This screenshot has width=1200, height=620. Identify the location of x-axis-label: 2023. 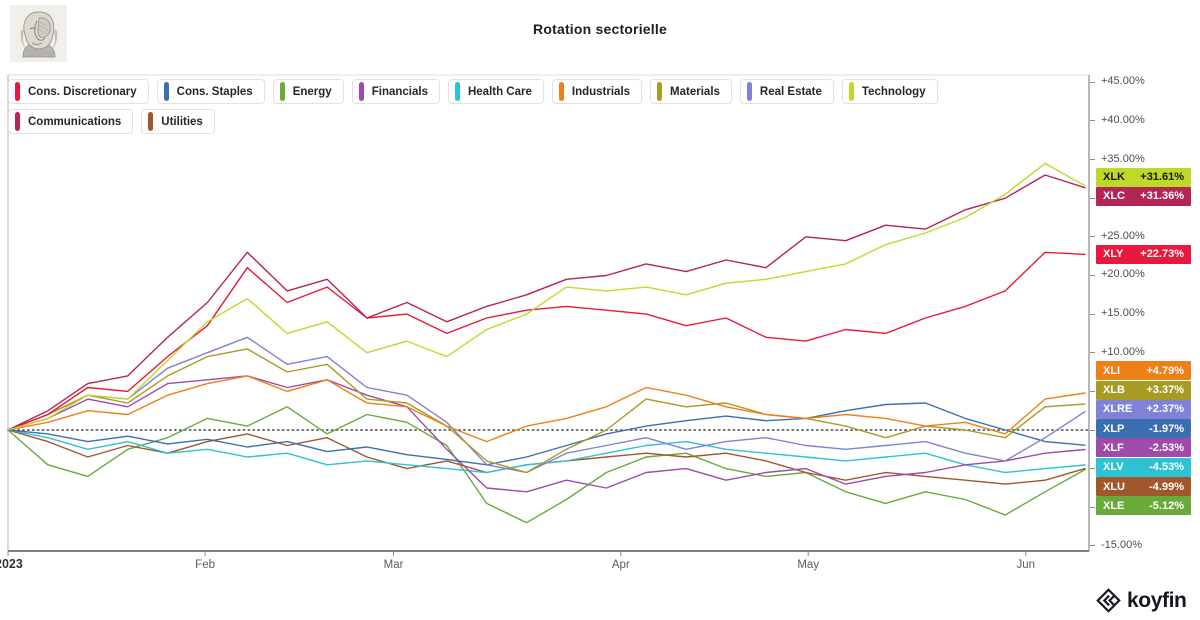
(11, 564).